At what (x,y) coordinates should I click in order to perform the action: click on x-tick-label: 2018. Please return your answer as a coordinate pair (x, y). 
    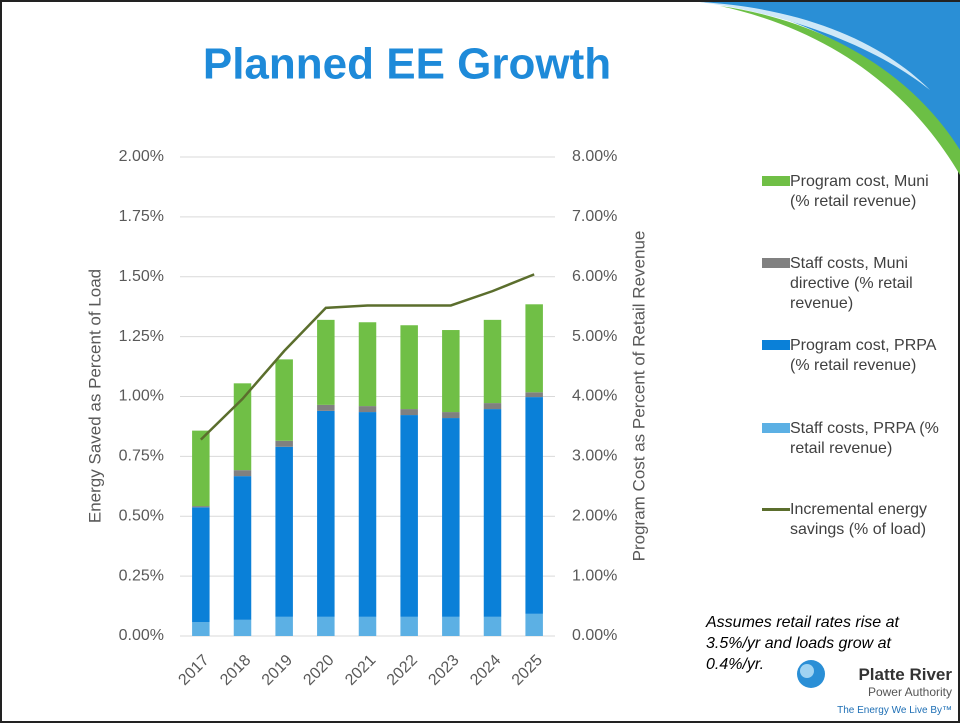
    Looking at the image, I should click on (235, 670).